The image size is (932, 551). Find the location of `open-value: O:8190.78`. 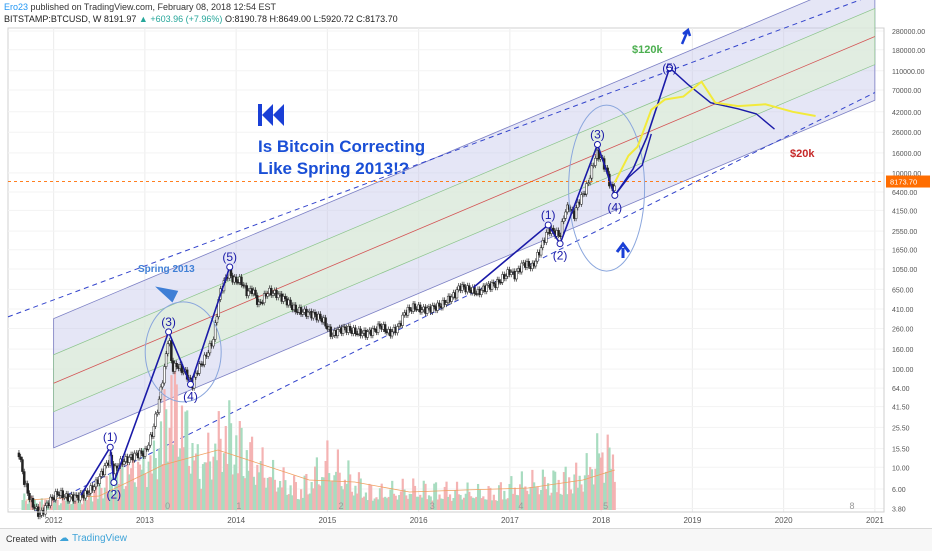

open-value: O:8190.78 is located at coordinates (245, 19).